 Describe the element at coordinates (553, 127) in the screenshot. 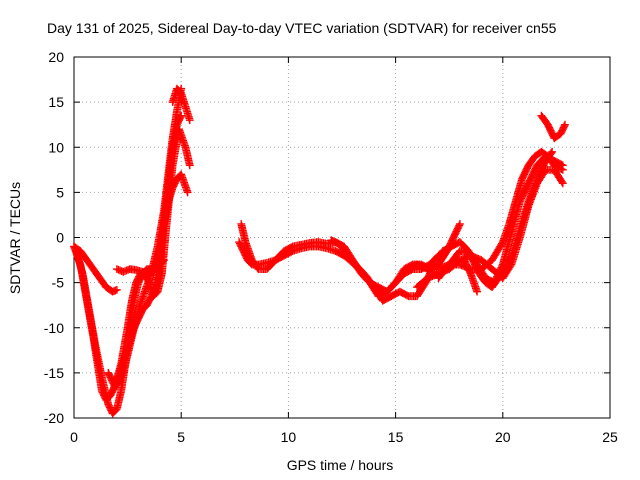

I see `series-arc-n` at that location.